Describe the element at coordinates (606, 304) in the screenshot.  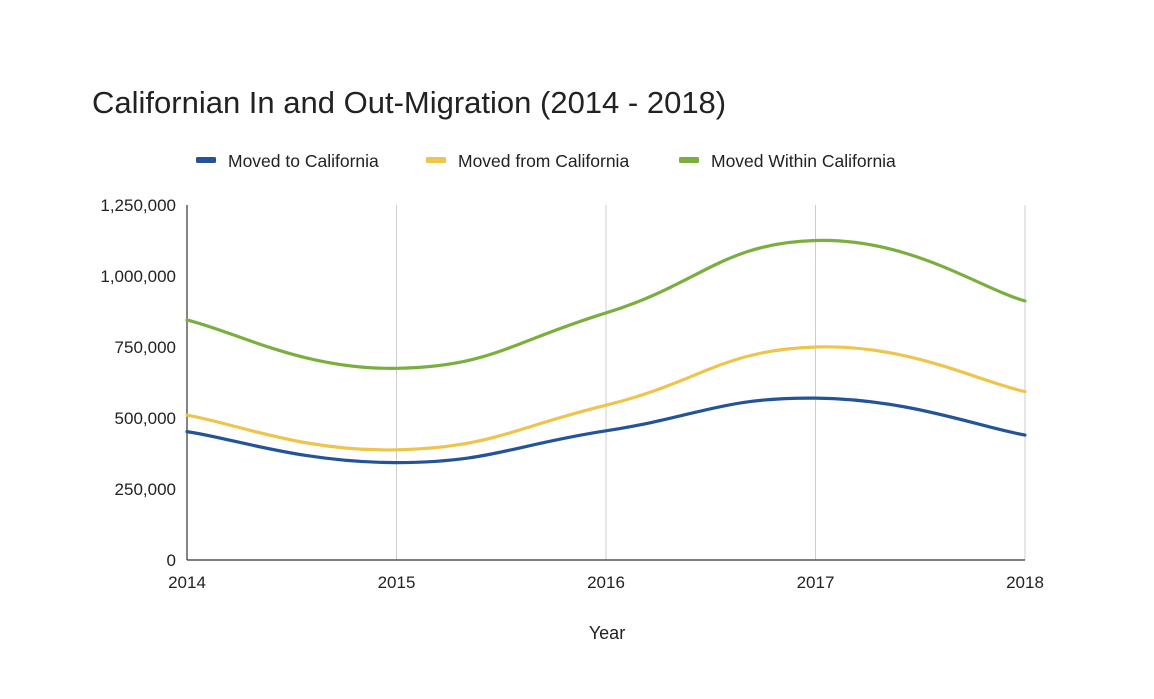
I see `series-line-moved-within-california` at that location.